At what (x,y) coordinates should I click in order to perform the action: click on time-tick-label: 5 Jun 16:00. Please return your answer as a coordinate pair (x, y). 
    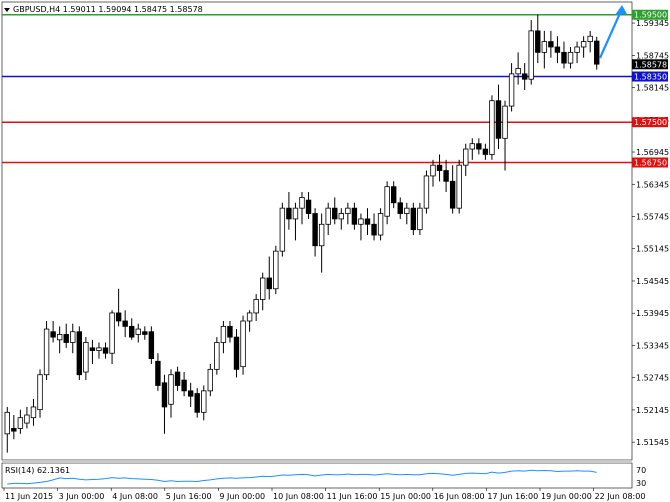
    Looking at the image, I should click on (189, 496).